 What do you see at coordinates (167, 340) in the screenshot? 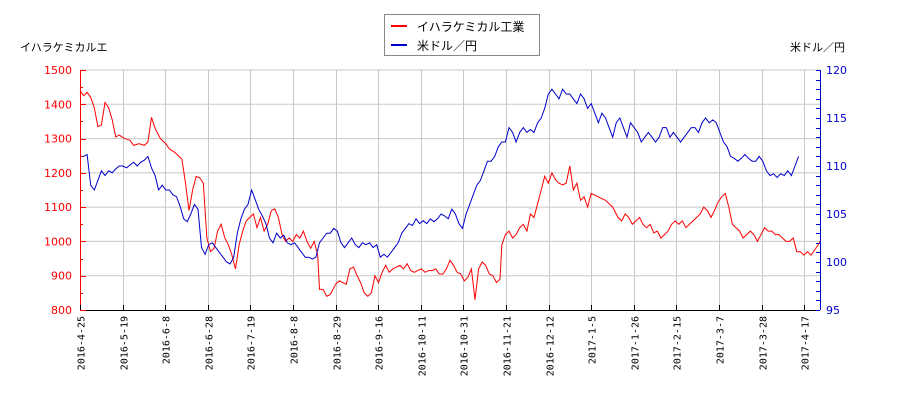
I see `svg-text: 2016-6-8` at bounding box center [167, 340].